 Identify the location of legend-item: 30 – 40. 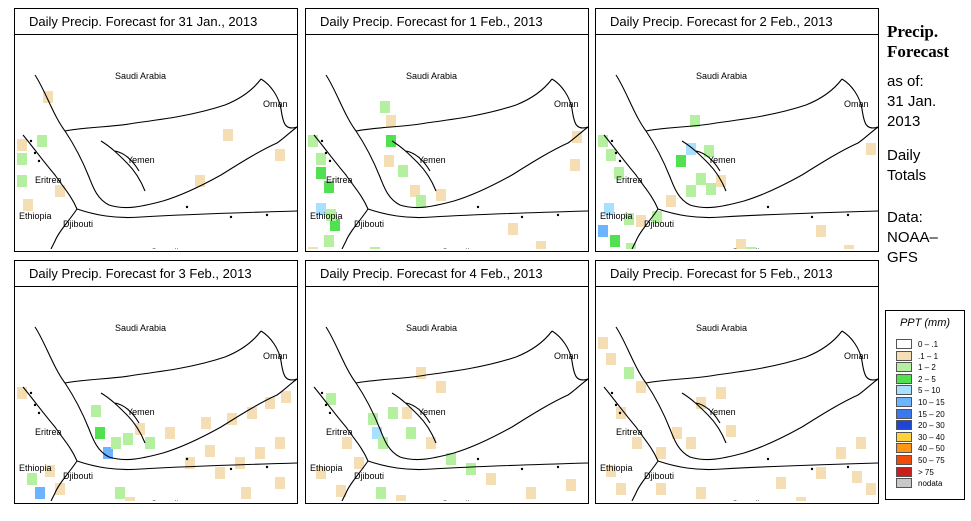
(920, 437).